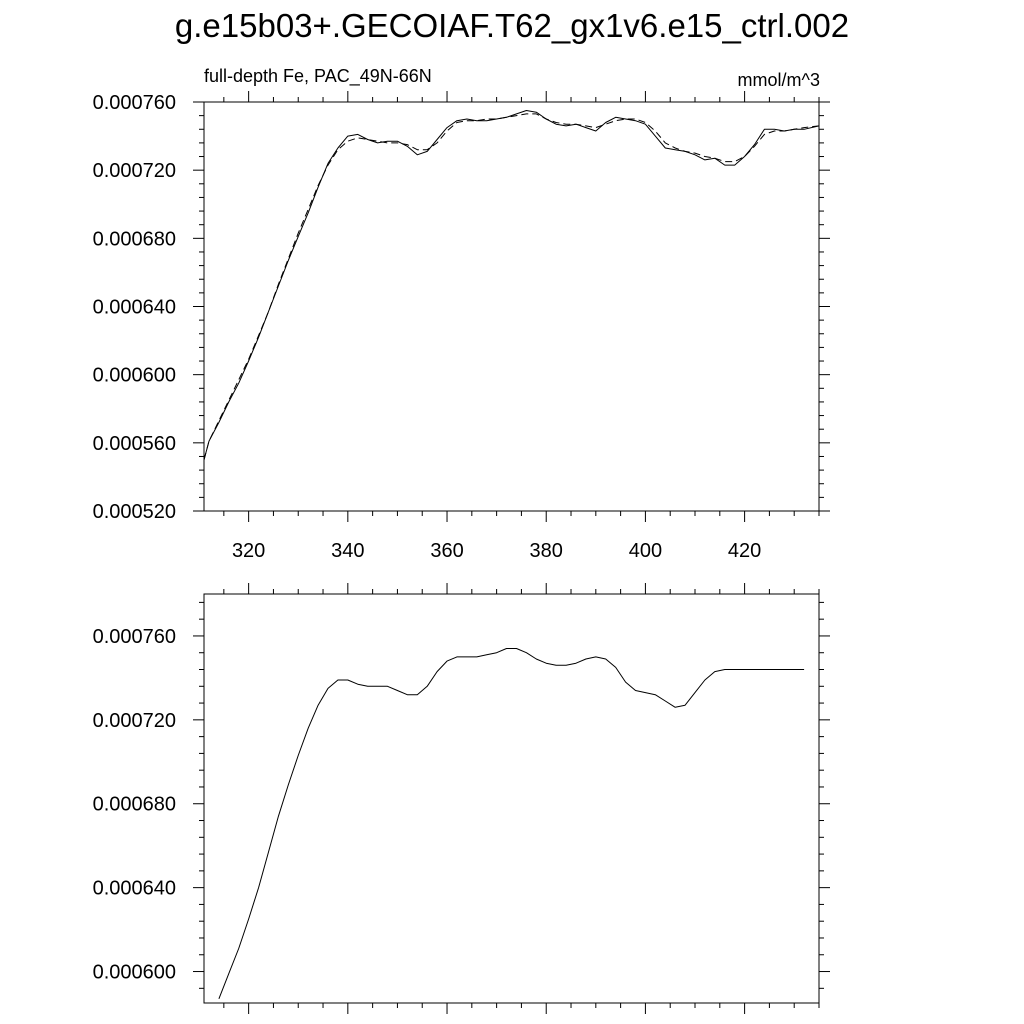 The image size is (1024, 1024). Describe the element at coordinates (347, 551) in the screenshot. I see `chart1-x-tick-label: 340` at that location.